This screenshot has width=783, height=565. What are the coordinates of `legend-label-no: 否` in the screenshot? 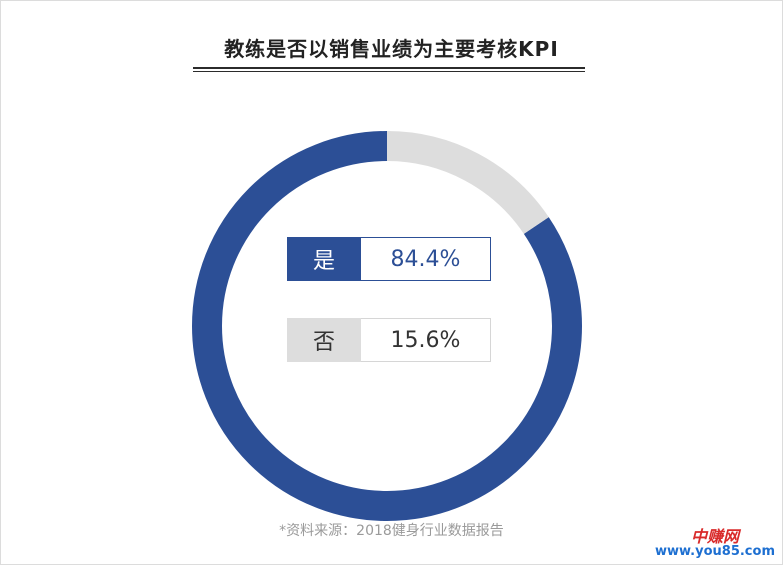 It's located at (324, 340).